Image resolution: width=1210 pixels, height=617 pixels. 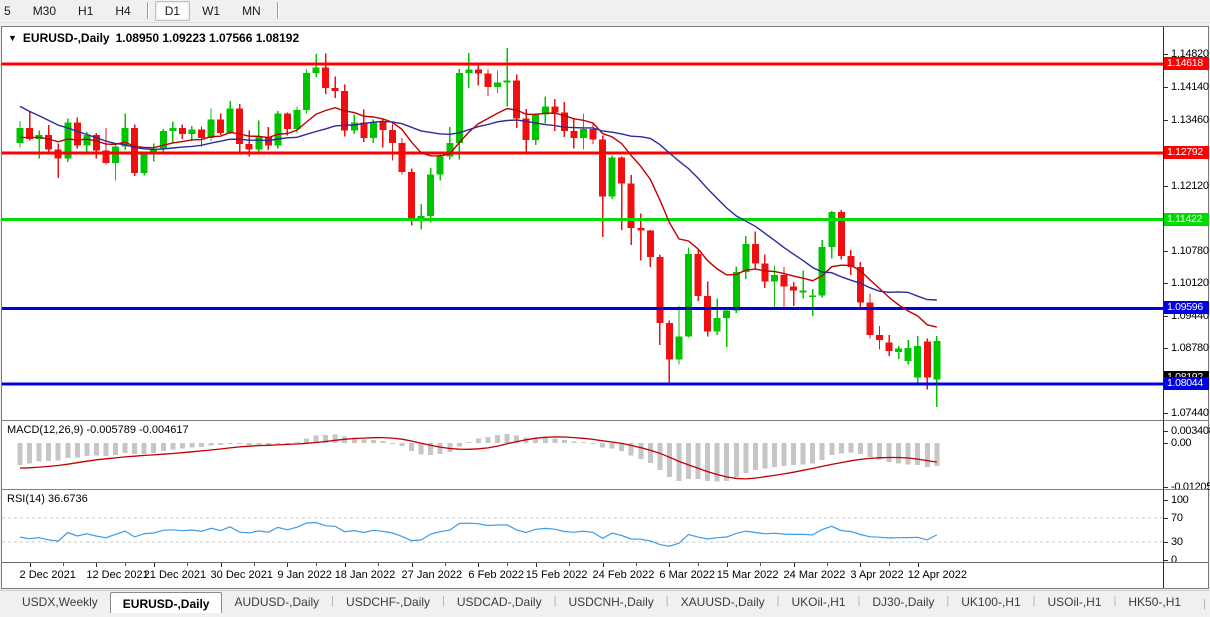 I want to click on instrument-tab-audusd-daily: AUDUSD-,Daily, so click(x=277, y=602).